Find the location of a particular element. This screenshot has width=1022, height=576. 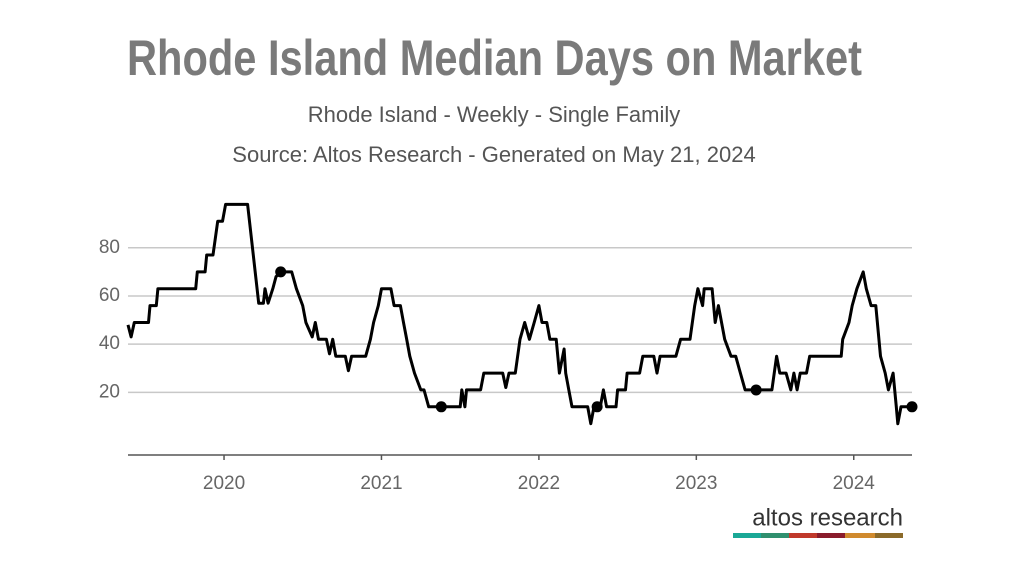

brand-logo: altos research is located at coordinates (827, 517).